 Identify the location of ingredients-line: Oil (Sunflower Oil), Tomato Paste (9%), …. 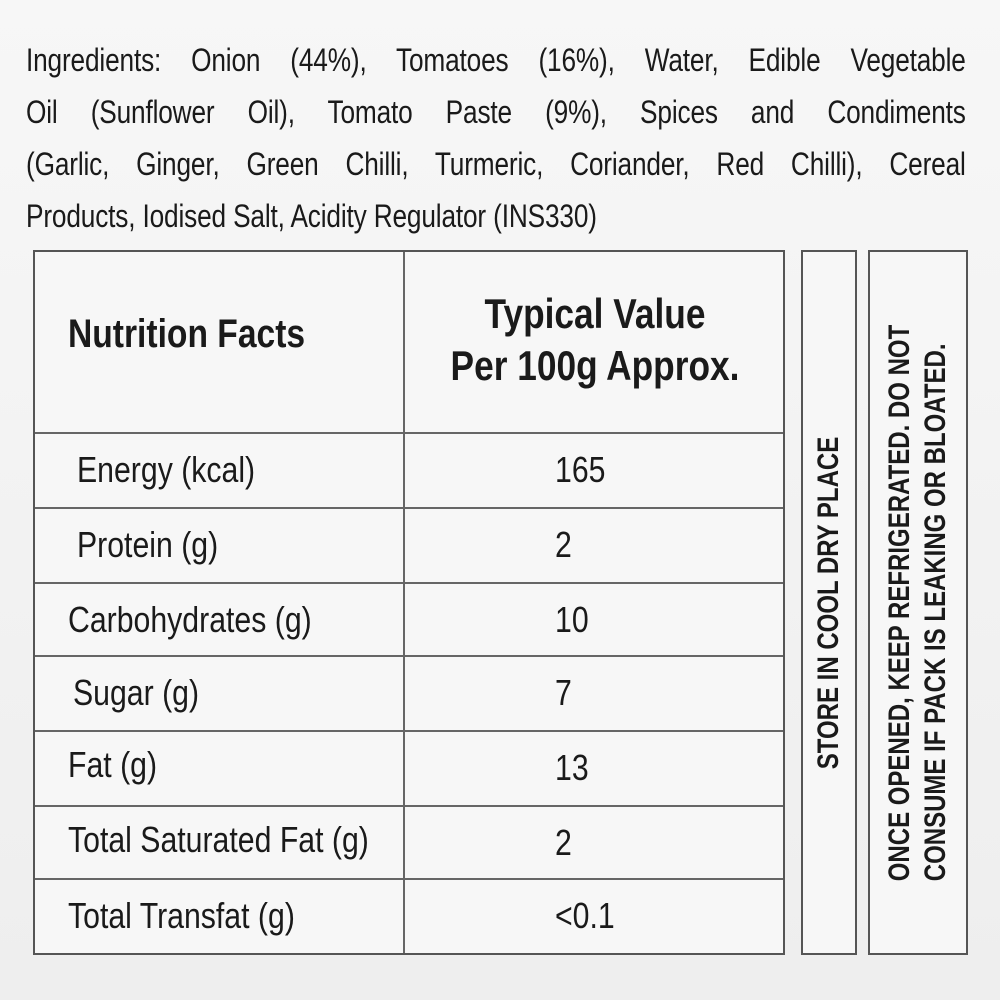
(496, 112).